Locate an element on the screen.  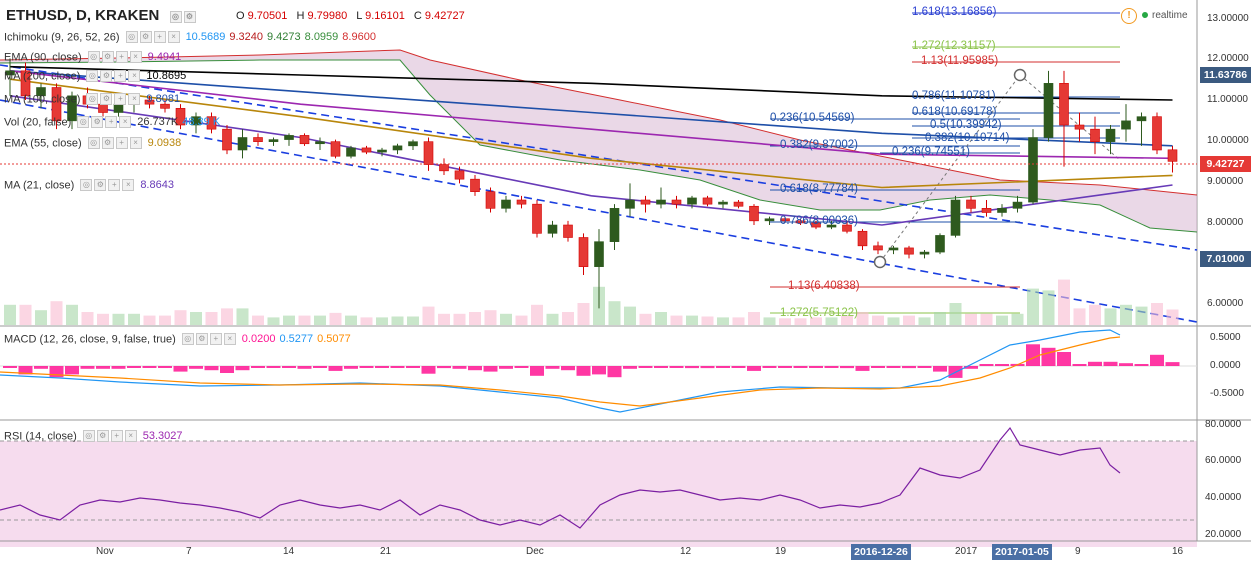
indicator-legend: MA (21, close) ◎ ⚙ + × 8.8643 is located at coordinates (89, 185).